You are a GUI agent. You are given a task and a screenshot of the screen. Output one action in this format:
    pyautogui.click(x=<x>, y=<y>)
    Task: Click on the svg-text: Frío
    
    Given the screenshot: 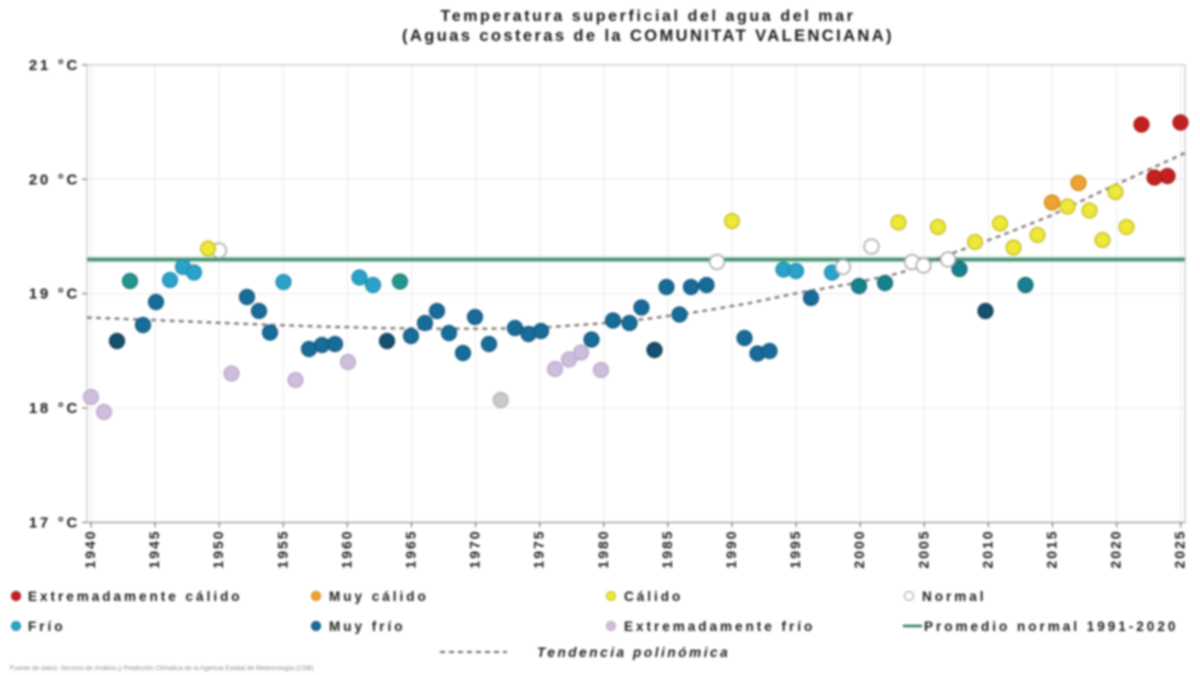 What is the action you would take?
    pyautogui.click(x=47, y=626)
    